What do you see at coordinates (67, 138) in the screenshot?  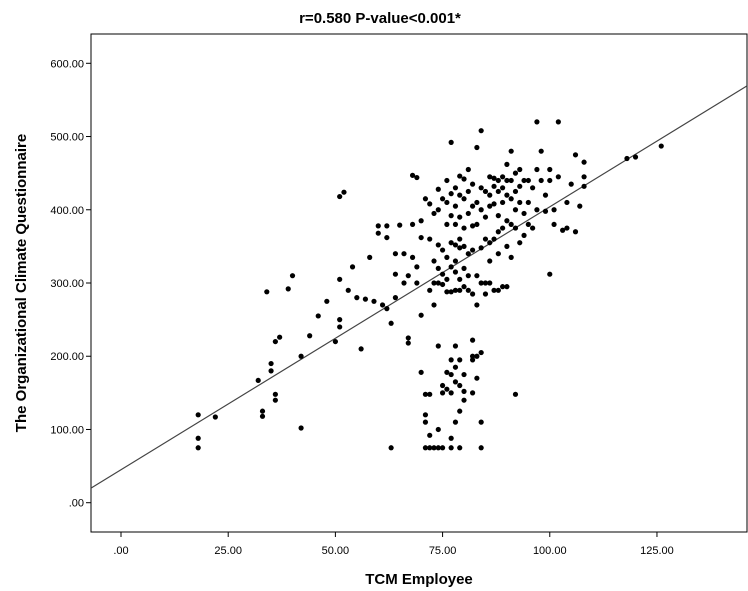 I see `y-tick-label: 500.00` at bounding box center [67, 138].